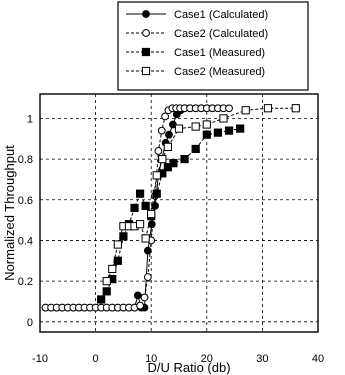 This screenshot has height=375, width=345. What do you see at coordinates (25, 201) in the screenshot?
I see `y-tick-label: 0.6` at bounding box center [25, 201].